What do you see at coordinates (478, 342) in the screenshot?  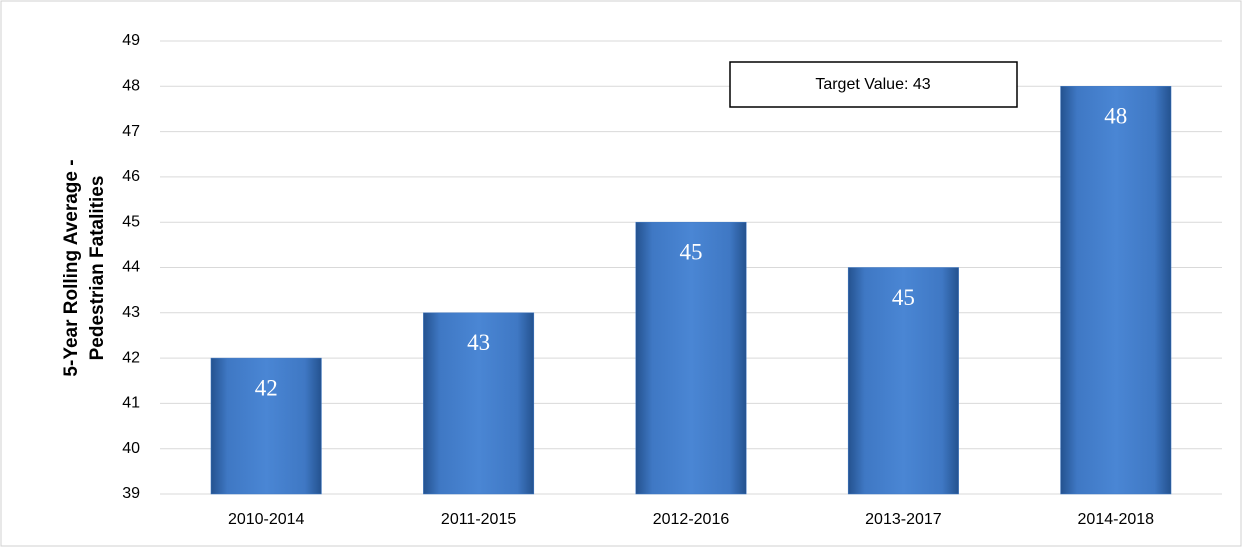 I see `bar-label: 43` at bounding box center [478, 342].